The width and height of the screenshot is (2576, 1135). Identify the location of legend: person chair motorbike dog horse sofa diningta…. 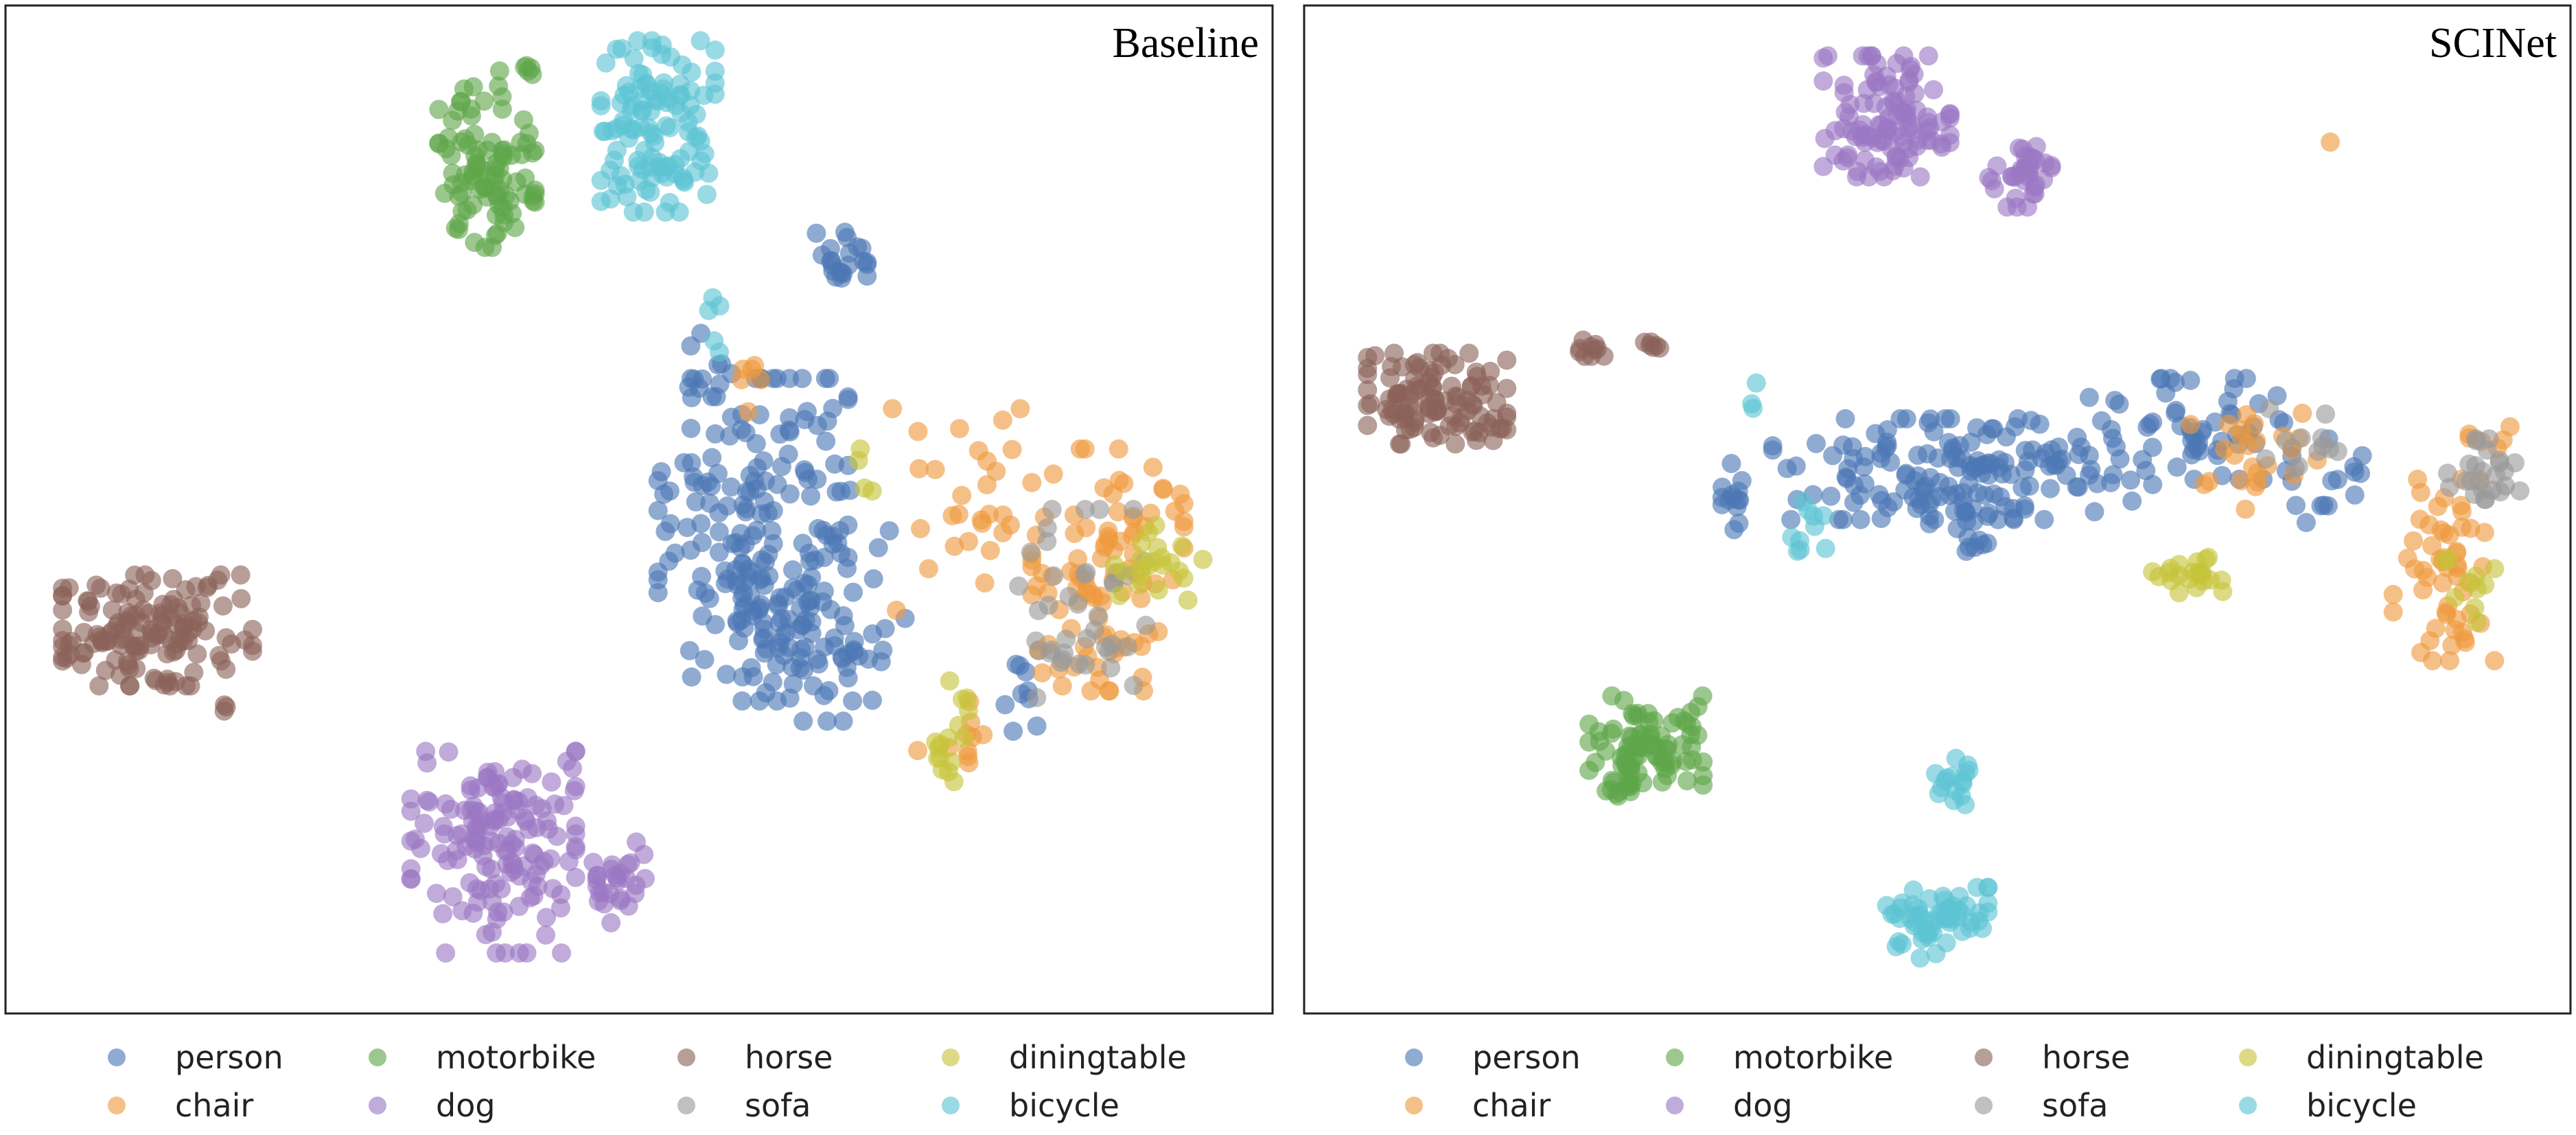
(1944, 1081).